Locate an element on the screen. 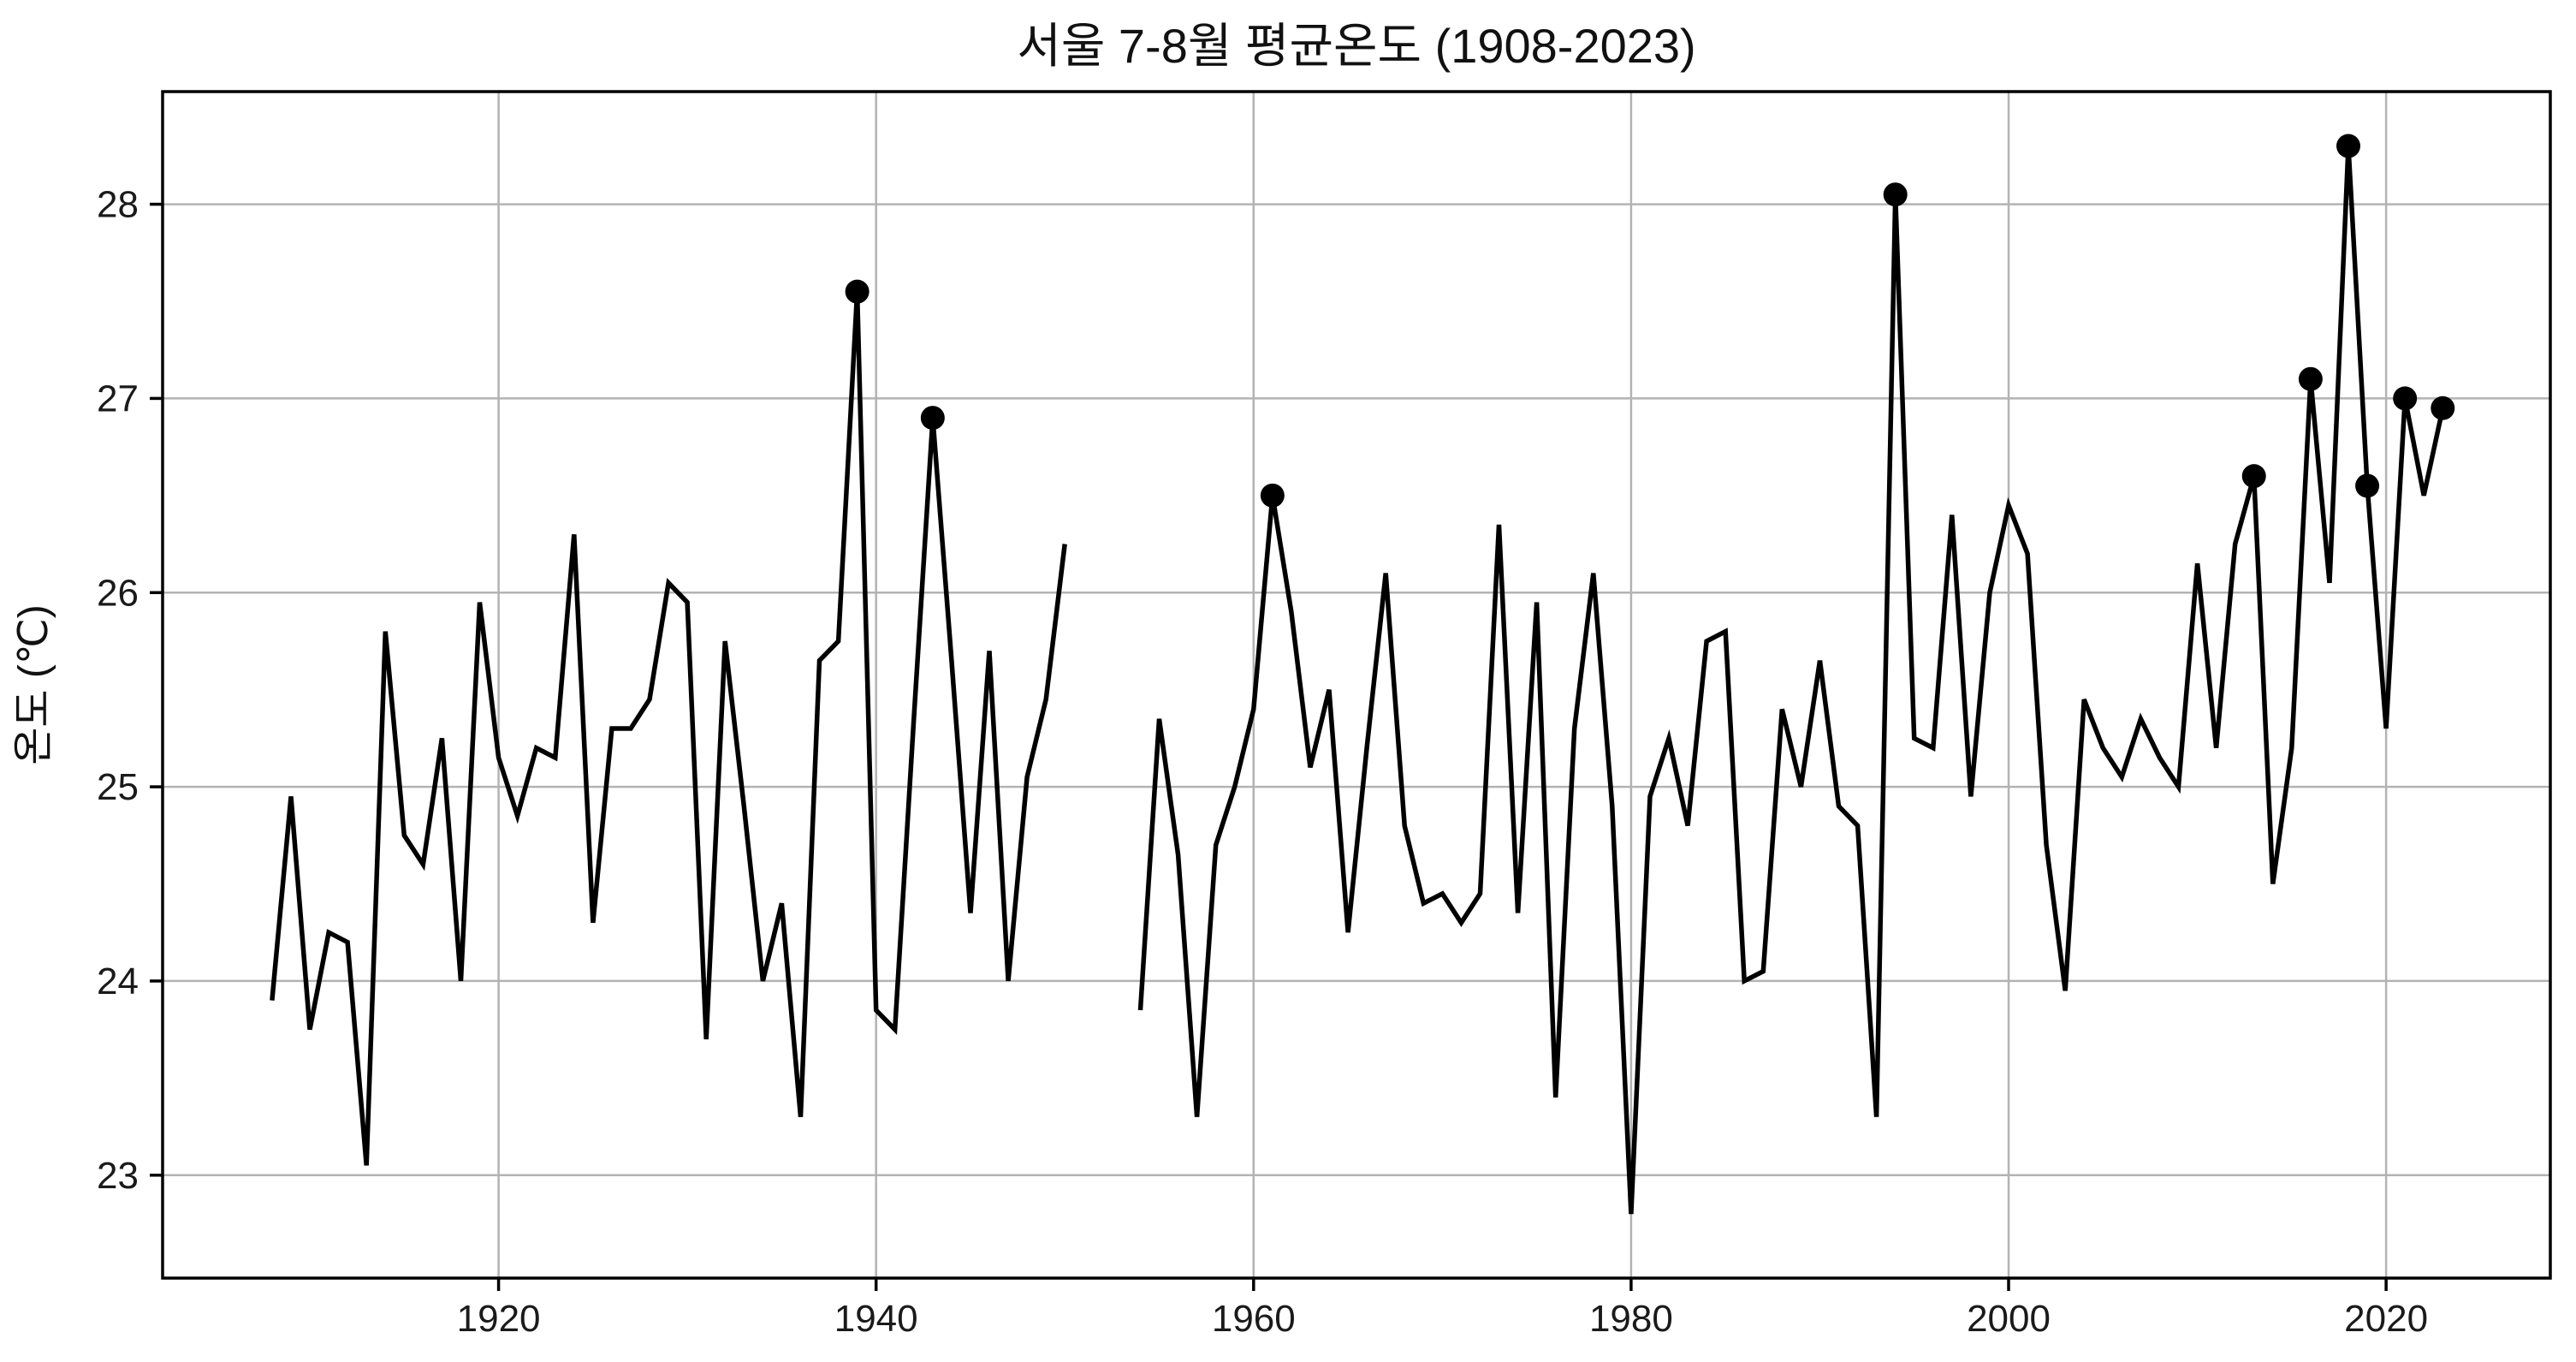  chart-title: 서울 7-8월 평균온도 (1908-2023) is located at coordinates (1356, 46).